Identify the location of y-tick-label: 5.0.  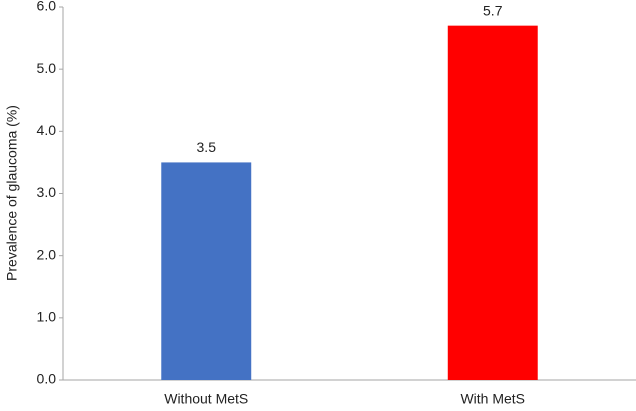
(47, 68).